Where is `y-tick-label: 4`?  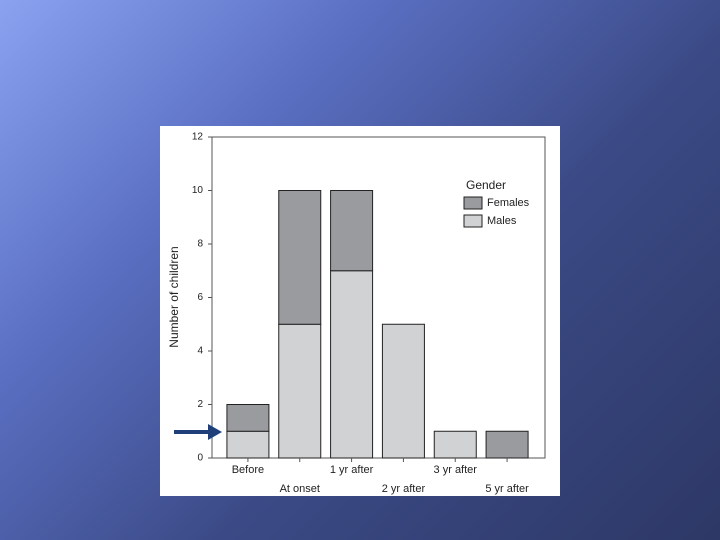 y-tick-label: 4 is located at coordinates (200, 351).